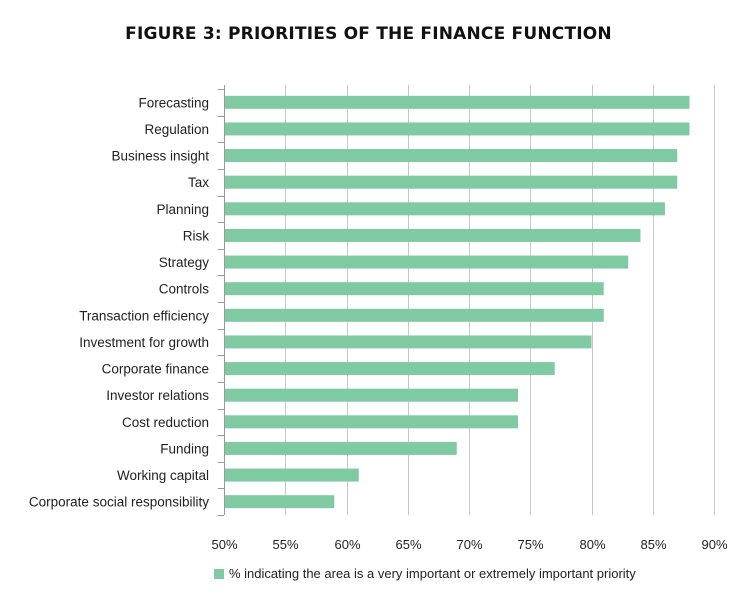  Describe the element at coordinates (173, 102) in the screenshot. I see `category-label: Forecasting` at that location.